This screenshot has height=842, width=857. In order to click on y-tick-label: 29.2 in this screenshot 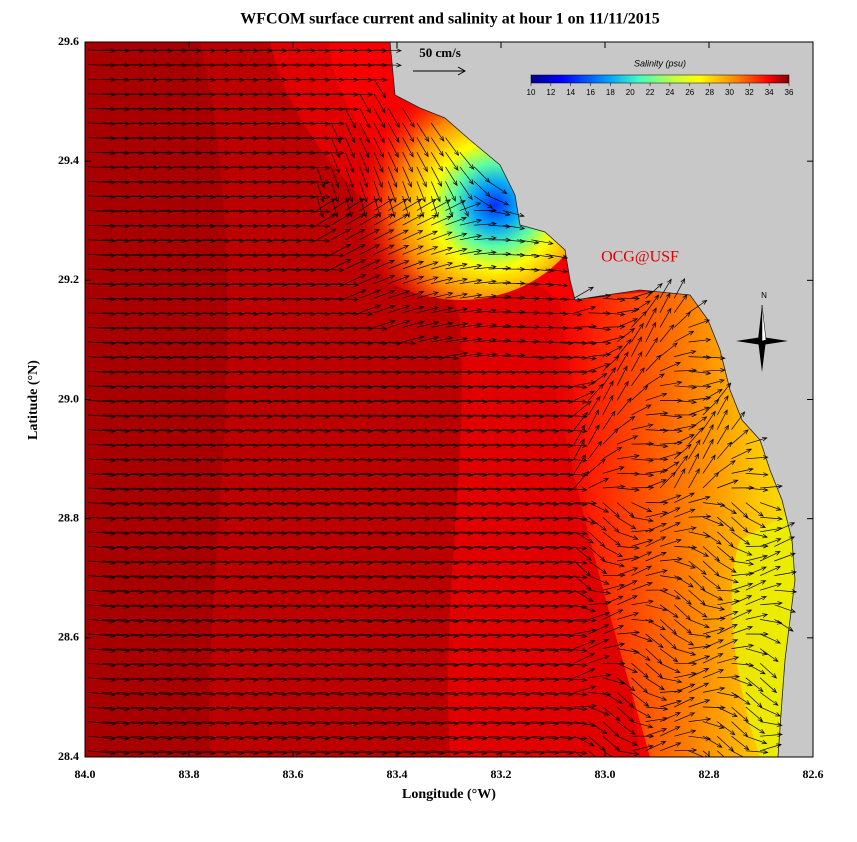, I will do `click(68, 279)`.